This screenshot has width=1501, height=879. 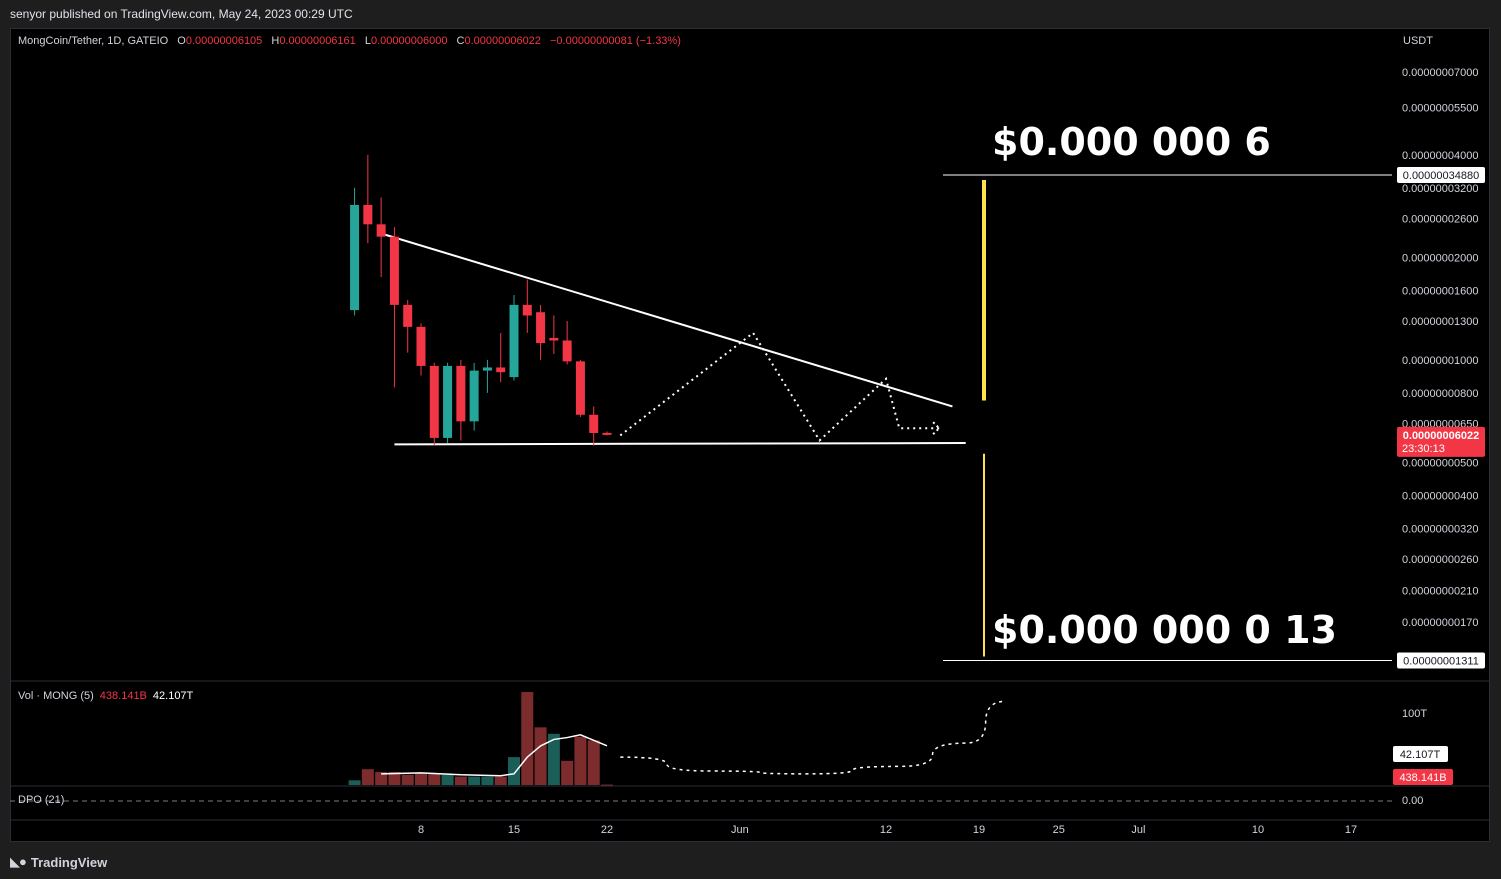 I want to click on price-tick-label: 0.00000005500, so click(x=1440, y=109).